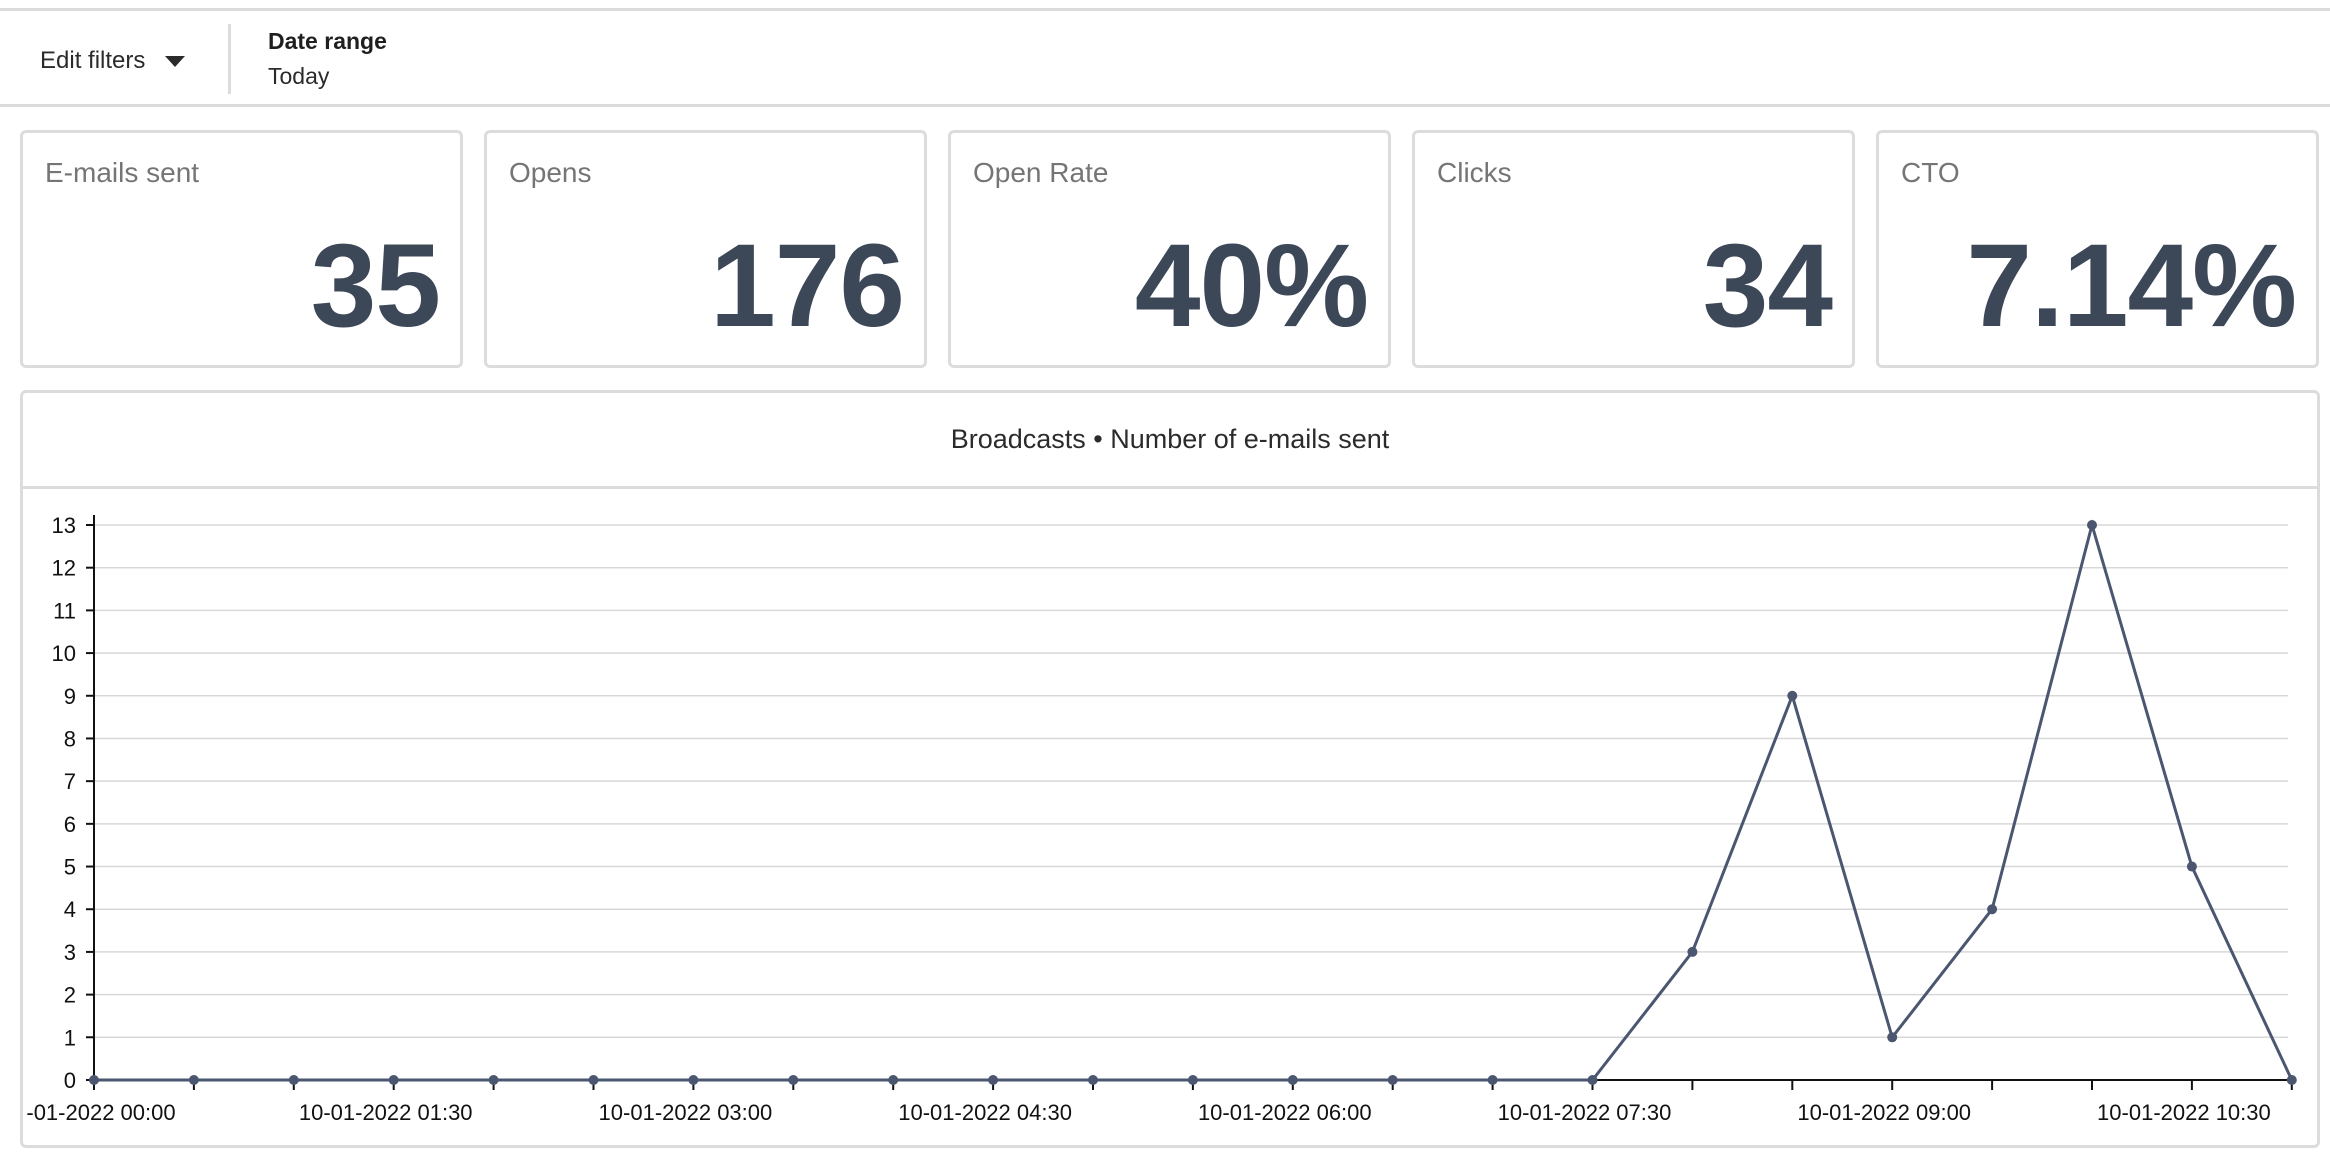 This screenshot has height=1164, width=2330. I want to click on kpi-title: Open Rate, so click(1041, 172).